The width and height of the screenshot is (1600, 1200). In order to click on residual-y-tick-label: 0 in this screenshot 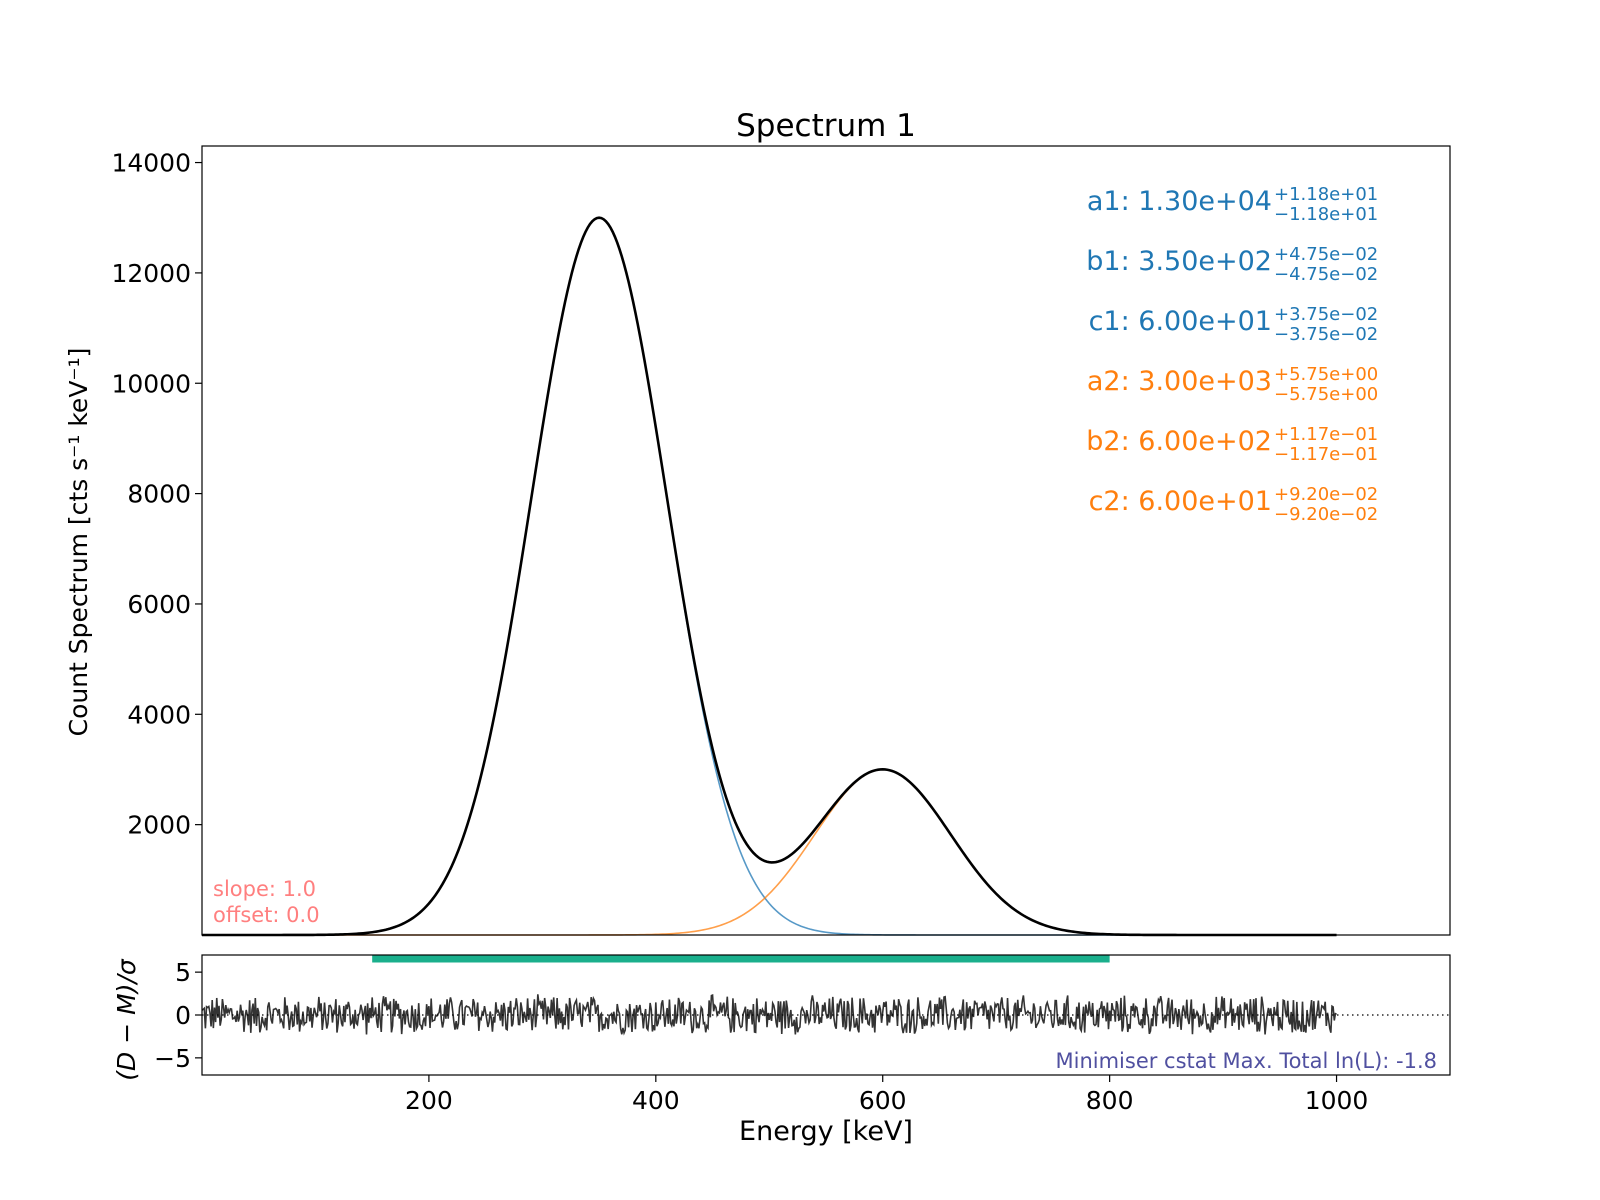, I will do `click(183, 1015)`.